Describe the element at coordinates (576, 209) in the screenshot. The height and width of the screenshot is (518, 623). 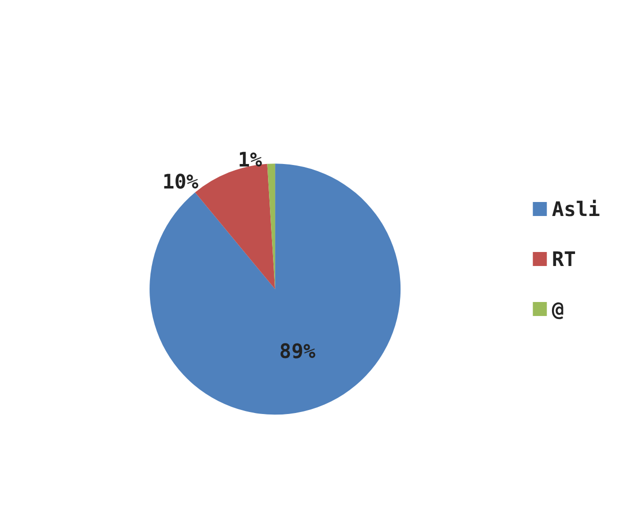
I see `legend-label: Asli` at that location.